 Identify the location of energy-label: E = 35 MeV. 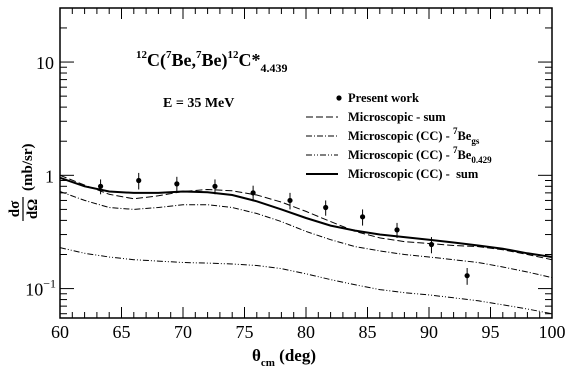
(198, 103).